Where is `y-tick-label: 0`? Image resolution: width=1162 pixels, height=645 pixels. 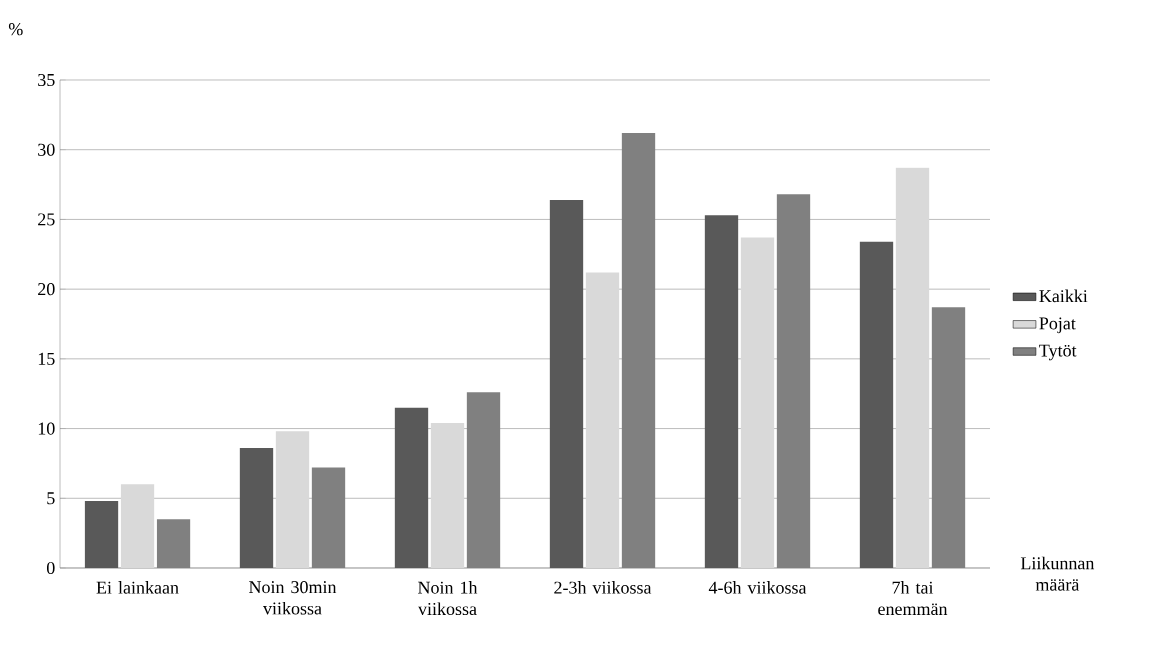
y-tick-label: 0 is located at coordinates (50, 567).